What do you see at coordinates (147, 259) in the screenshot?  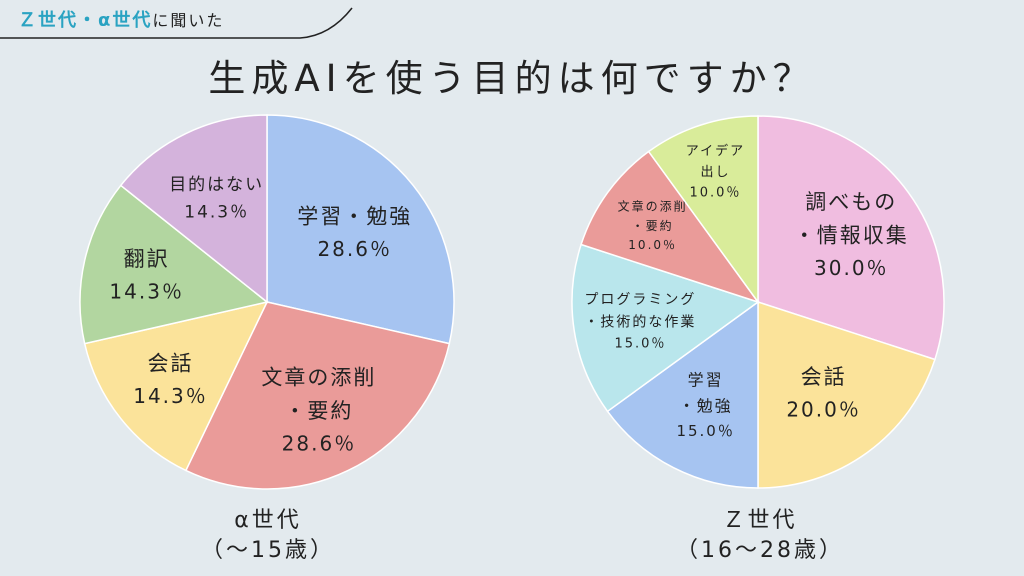 I see `alpha-slice-3-label-0: 翻訳` at bounding box center [147, 259].